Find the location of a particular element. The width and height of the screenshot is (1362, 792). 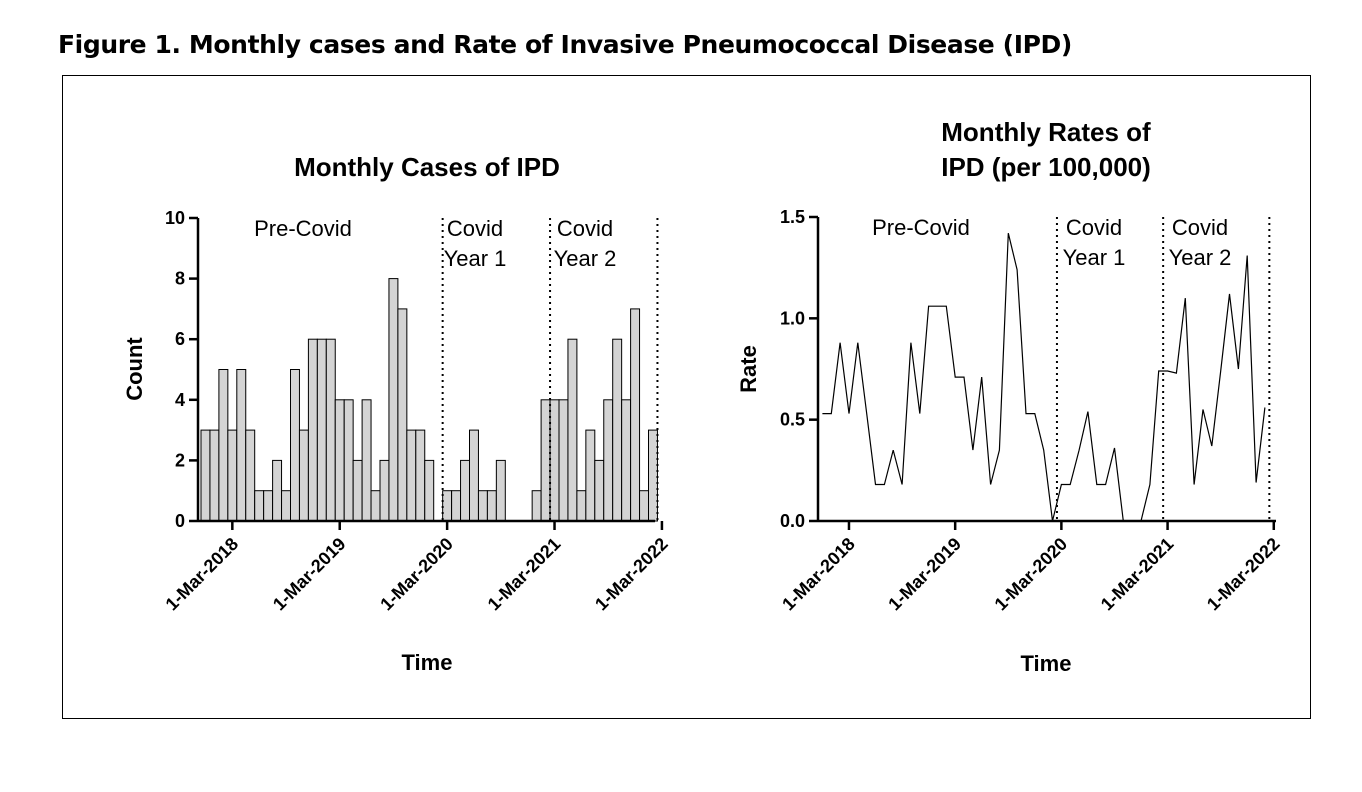

right-y-tick-label: 0.0 is located at coordinates (792, 521).